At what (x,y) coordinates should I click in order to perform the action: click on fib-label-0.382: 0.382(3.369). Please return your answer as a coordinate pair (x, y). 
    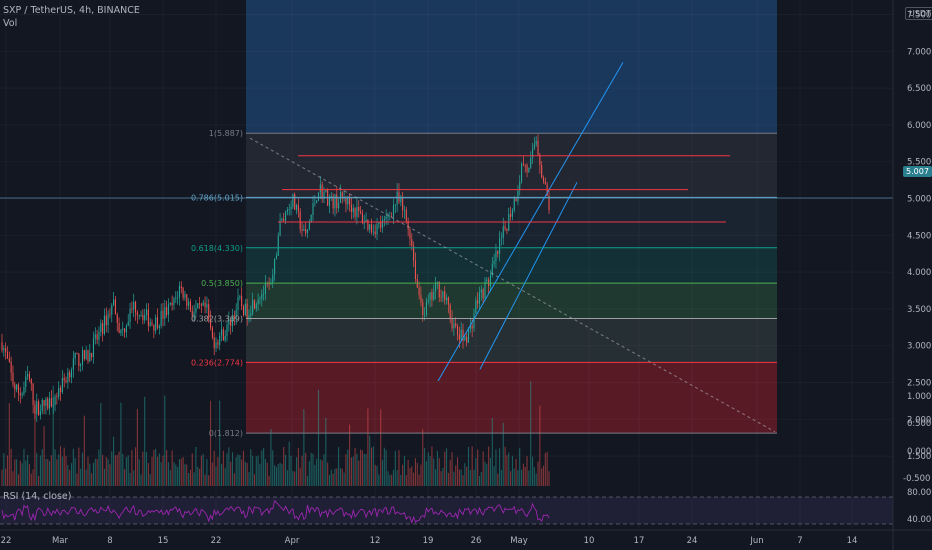
    Looking at the image, I should click on (217, 319).